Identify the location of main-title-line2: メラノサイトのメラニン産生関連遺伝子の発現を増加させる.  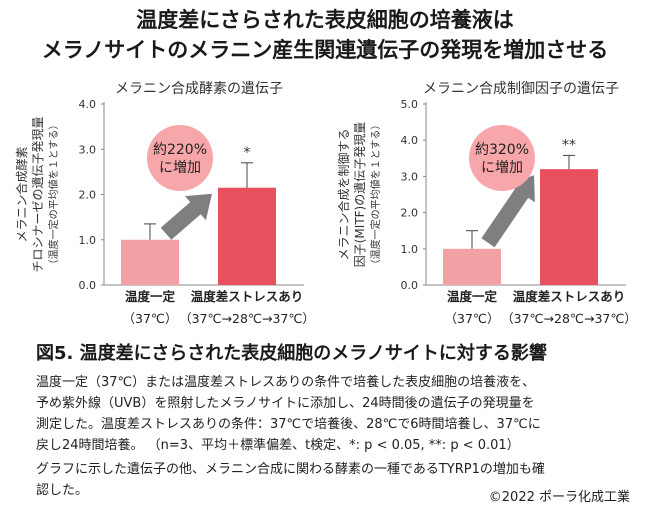
(325, 50).